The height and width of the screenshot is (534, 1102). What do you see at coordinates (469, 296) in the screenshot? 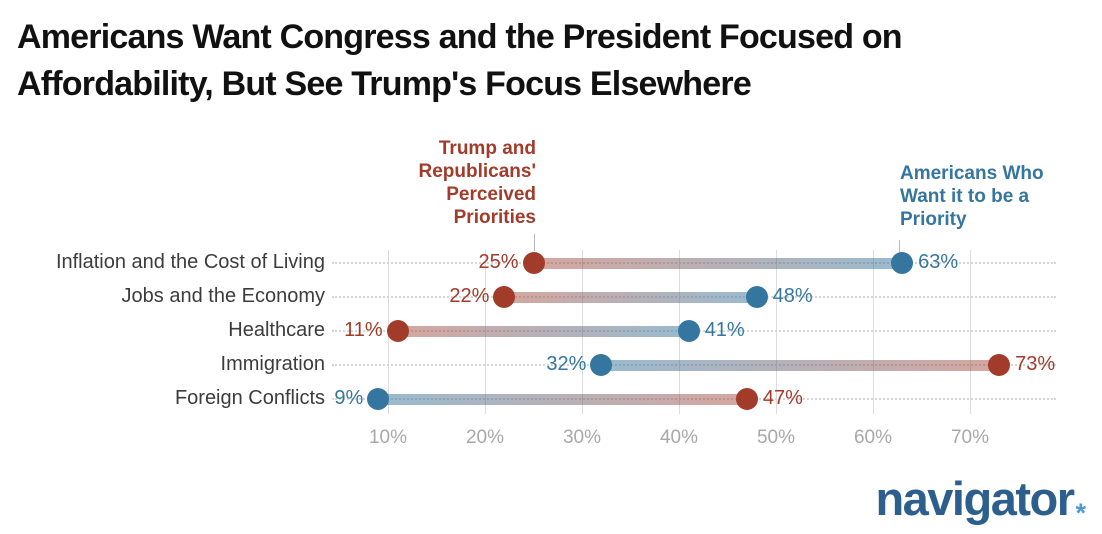
I see `value-label-red-series: 22%` at bounding box center [469, 296].